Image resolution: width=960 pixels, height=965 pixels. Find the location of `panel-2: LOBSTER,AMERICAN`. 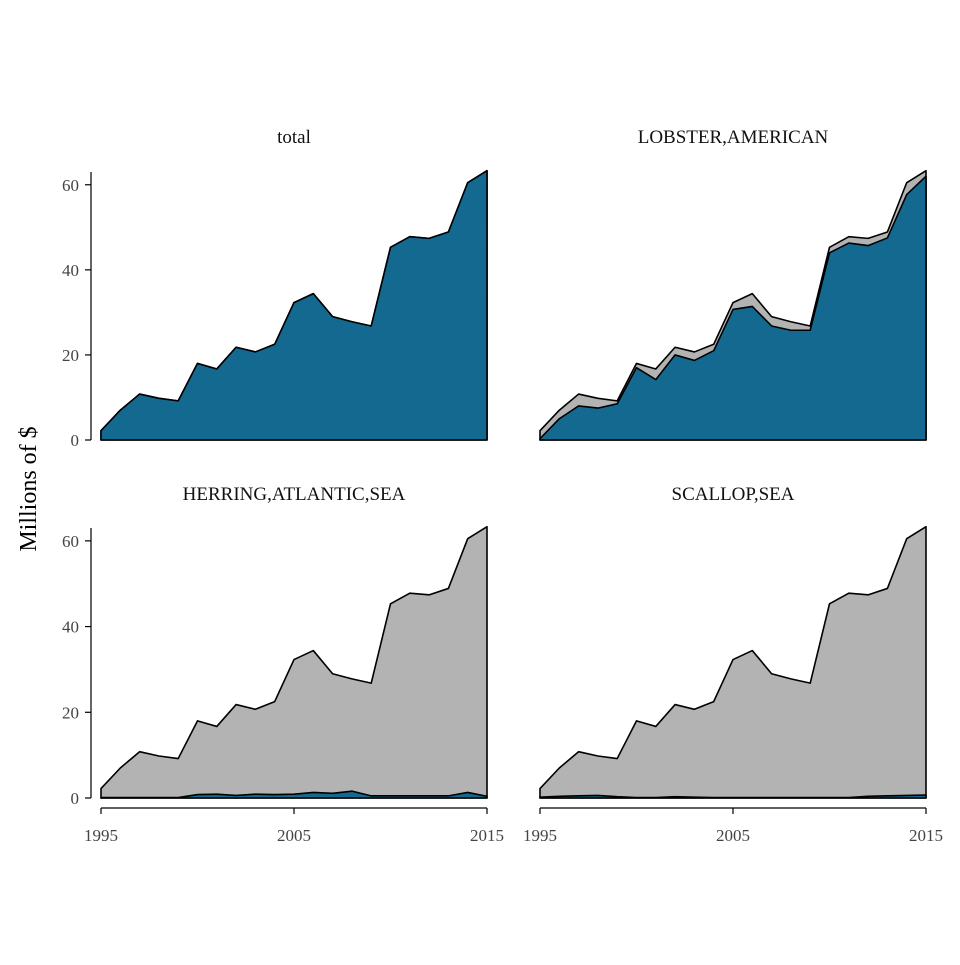

panel-2: LOBSTER,AMERICAN is located at coordinates (733, 284).